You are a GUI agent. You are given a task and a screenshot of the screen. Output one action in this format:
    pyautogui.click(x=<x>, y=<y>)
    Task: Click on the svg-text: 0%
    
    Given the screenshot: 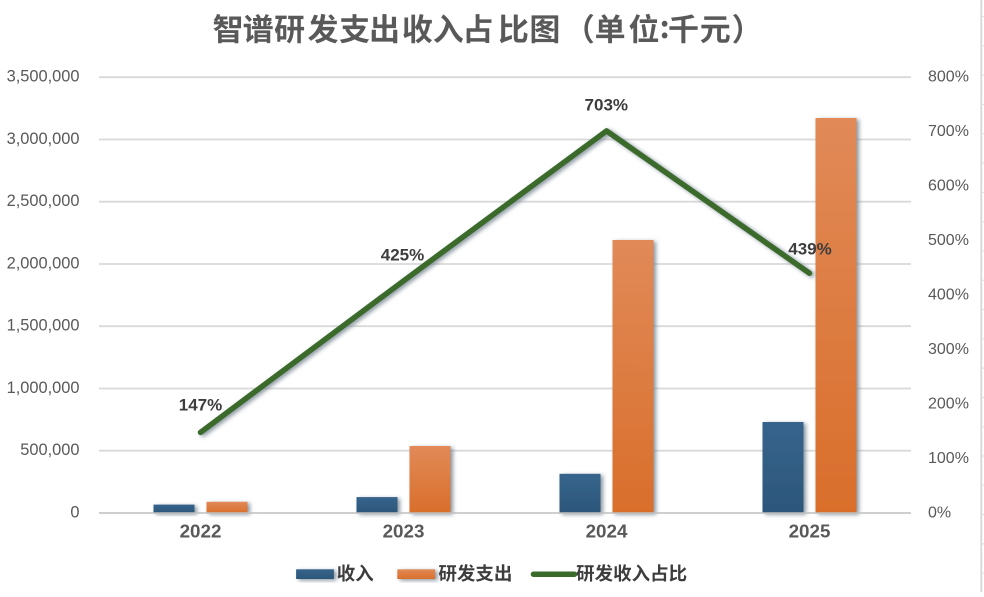 What is the action you would take?
    pyautogui.click(x=939, y=512)
    